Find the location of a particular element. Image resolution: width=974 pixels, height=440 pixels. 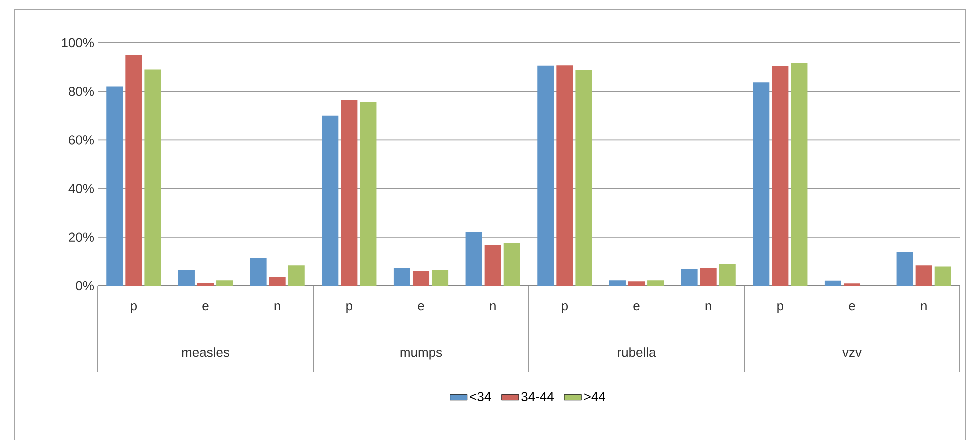

y-tick-label: 20% is located at coordinates (81, 237).